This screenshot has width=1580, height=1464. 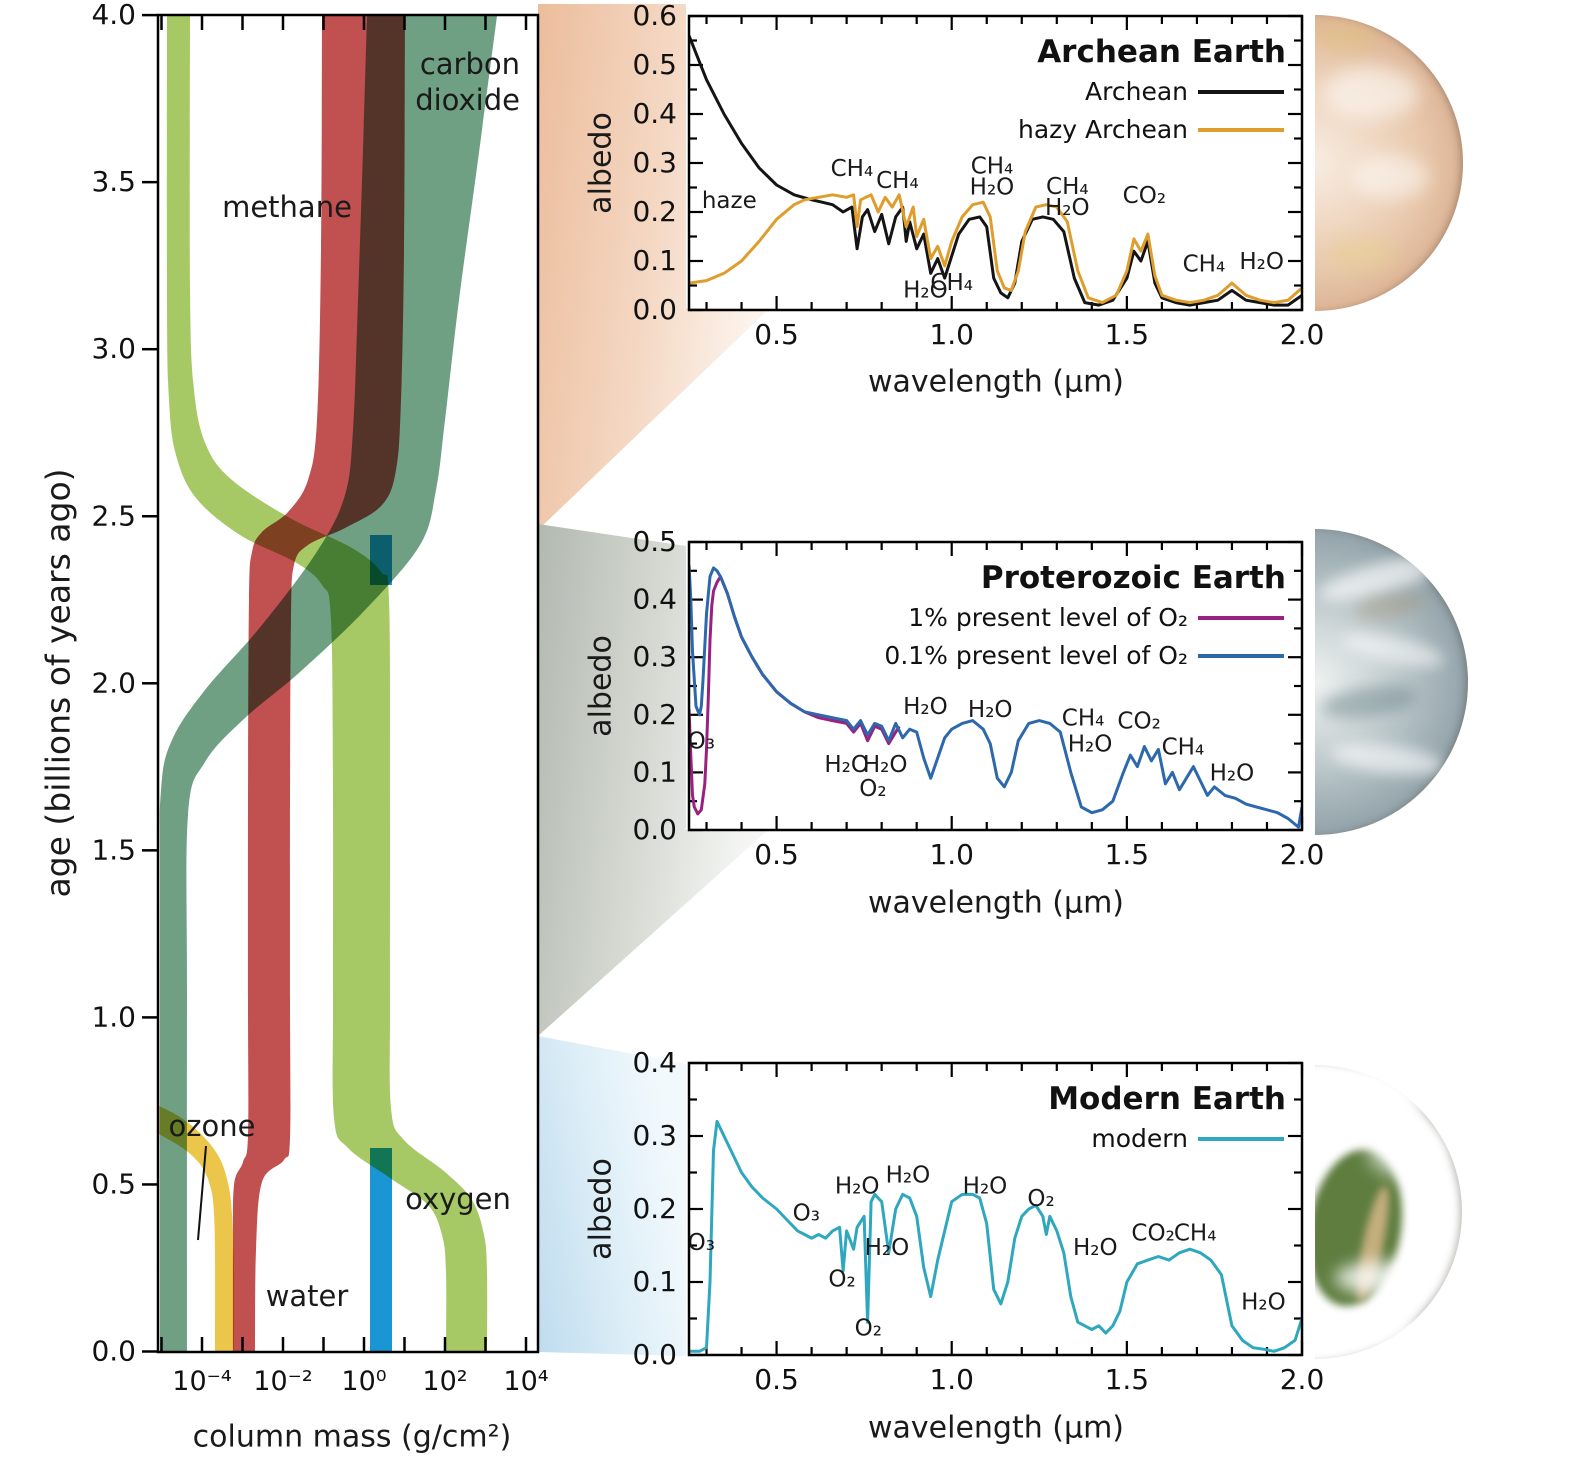 I want to click on band-label-oxygen: oxygen, so click(x=458, y=1199).